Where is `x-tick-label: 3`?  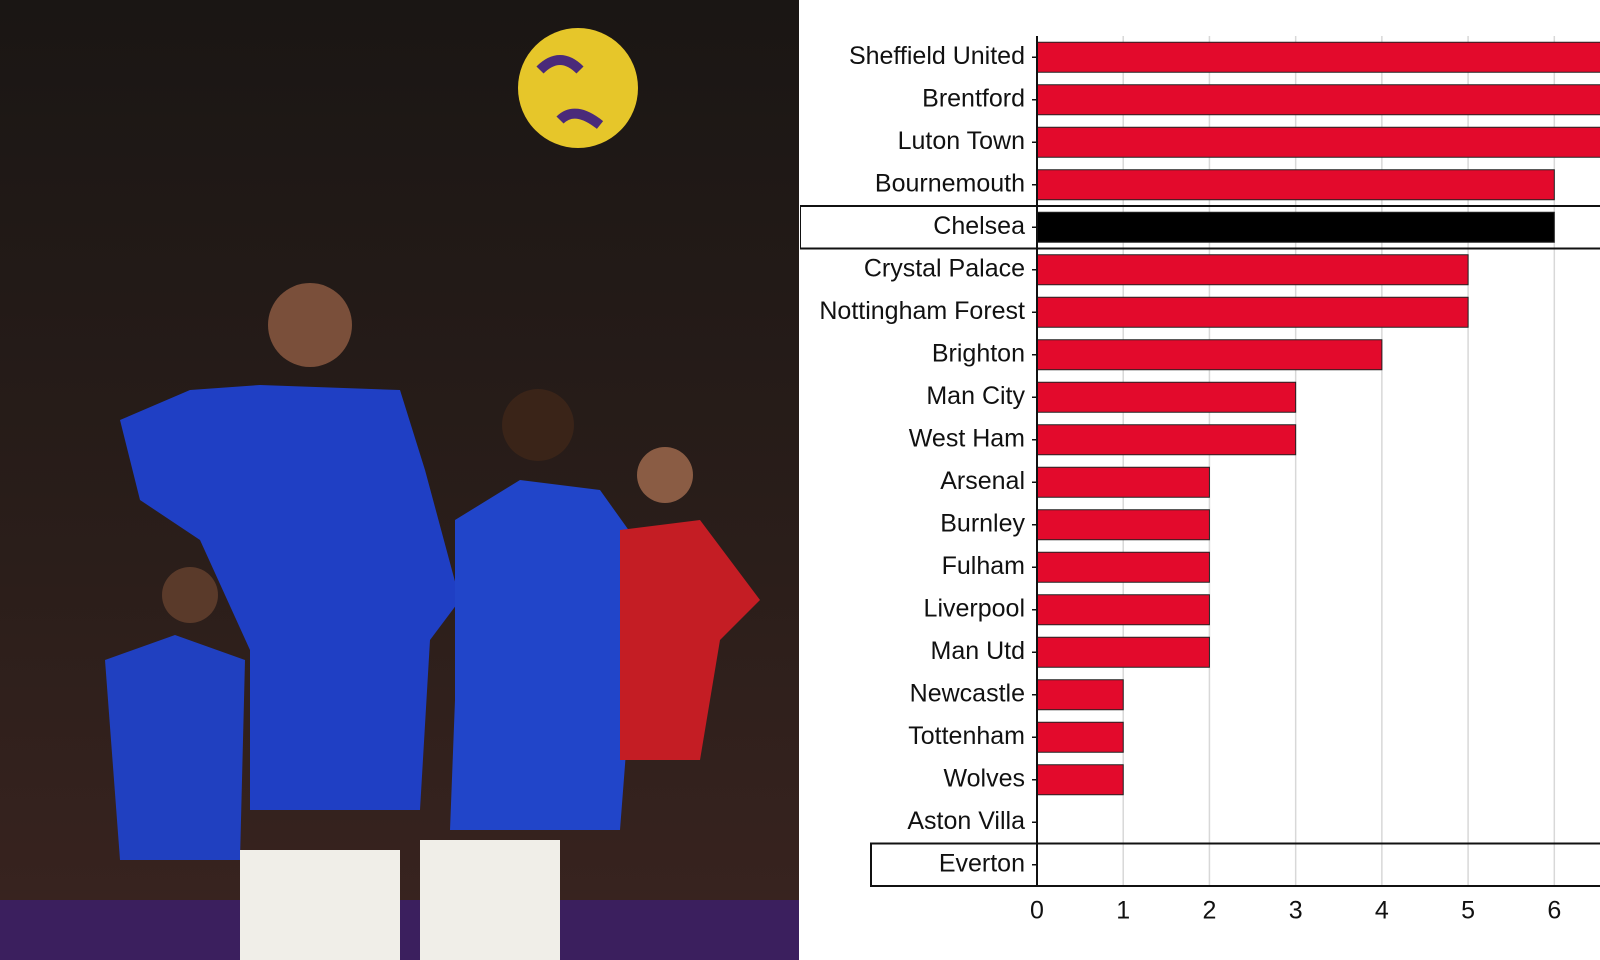
x-tick-label: 3 is located at coordinates (1296, 911).